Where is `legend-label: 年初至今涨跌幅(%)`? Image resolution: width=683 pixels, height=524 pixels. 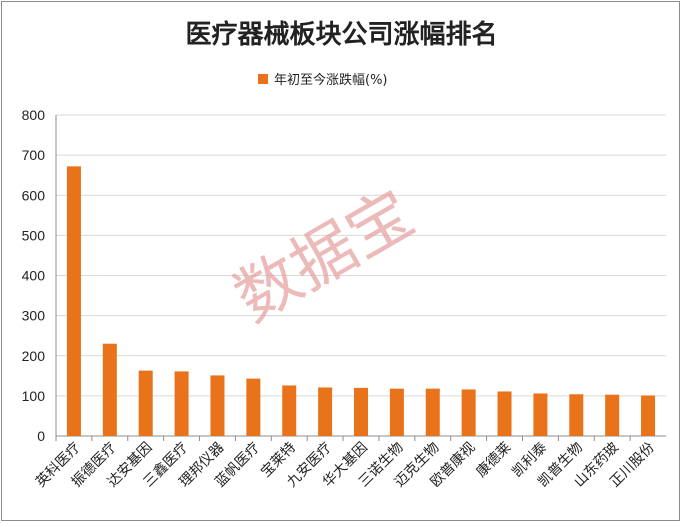 legend-label: 年初至今涨跌幅(%) is located at coordinates (331, 80).